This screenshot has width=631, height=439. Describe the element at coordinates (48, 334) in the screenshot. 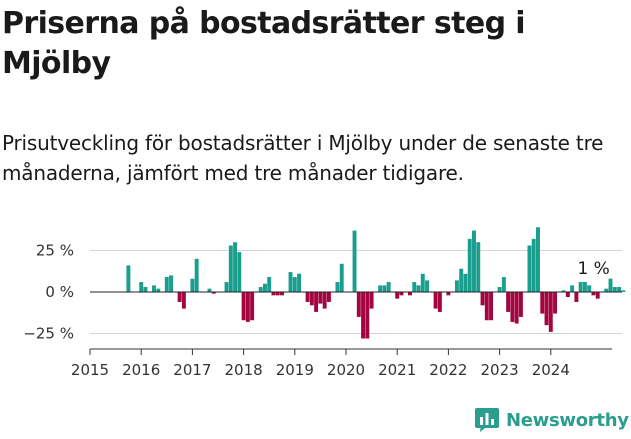

I see `y-tick-label: −25 %` at that location.